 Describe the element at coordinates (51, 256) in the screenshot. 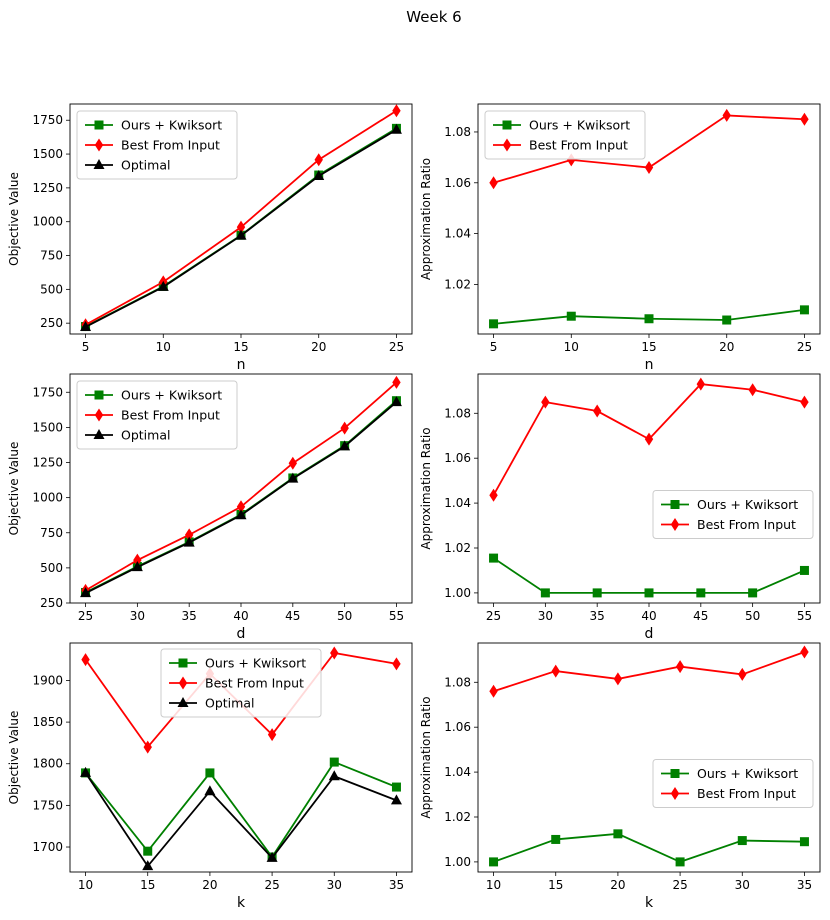

I see `y-tick-label: 750` at that location.